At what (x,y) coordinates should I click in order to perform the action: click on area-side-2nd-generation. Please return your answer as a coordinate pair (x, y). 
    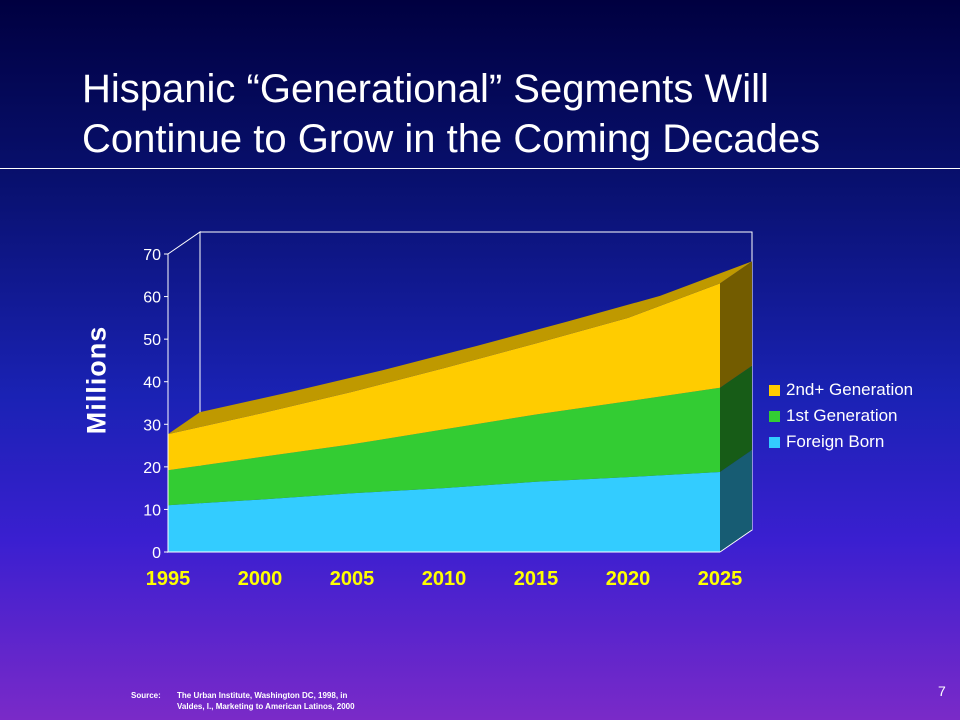
    Looking at the image, I should click on (736, 324).